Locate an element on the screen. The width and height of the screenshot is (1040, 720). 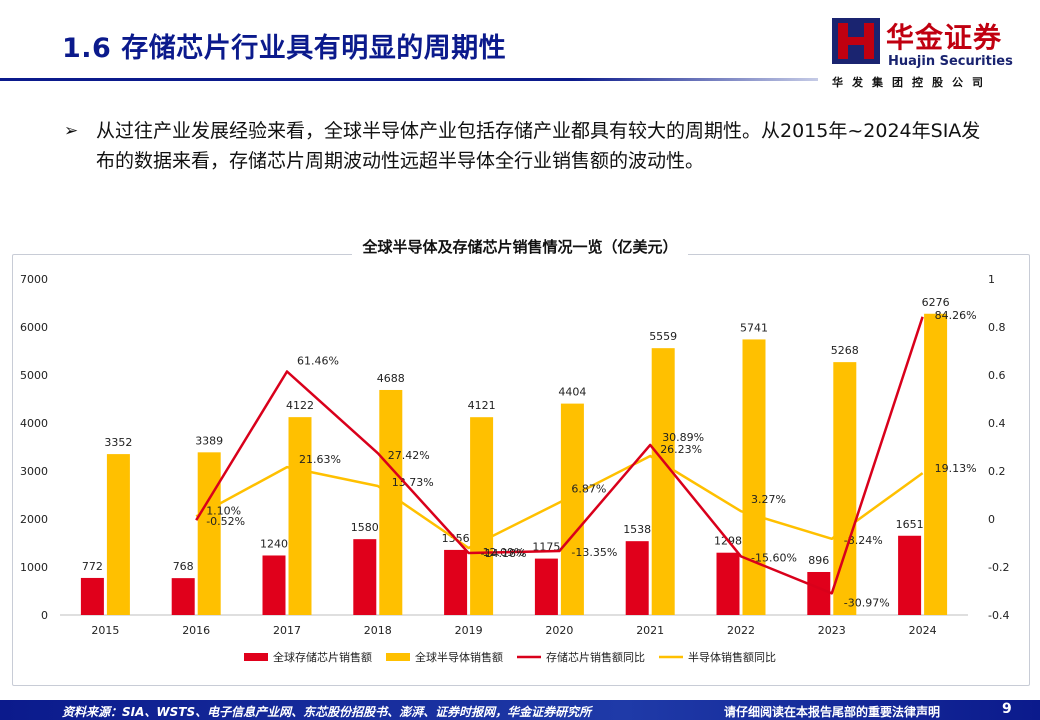
semiconductor-bar-label: 6276 is located at coordinates (936, 302).